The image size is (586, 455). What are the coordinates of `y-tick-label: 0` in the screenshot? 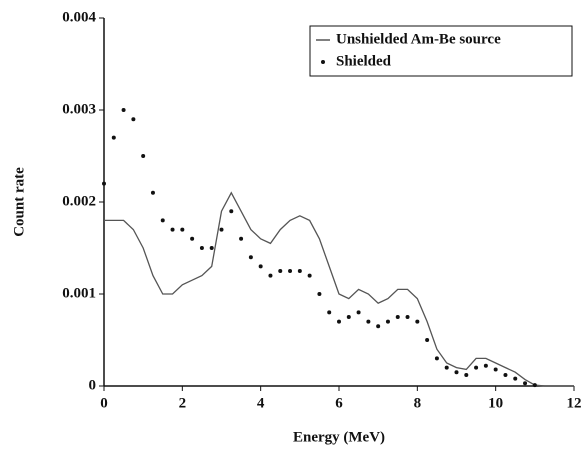 It's located at (93, 385).